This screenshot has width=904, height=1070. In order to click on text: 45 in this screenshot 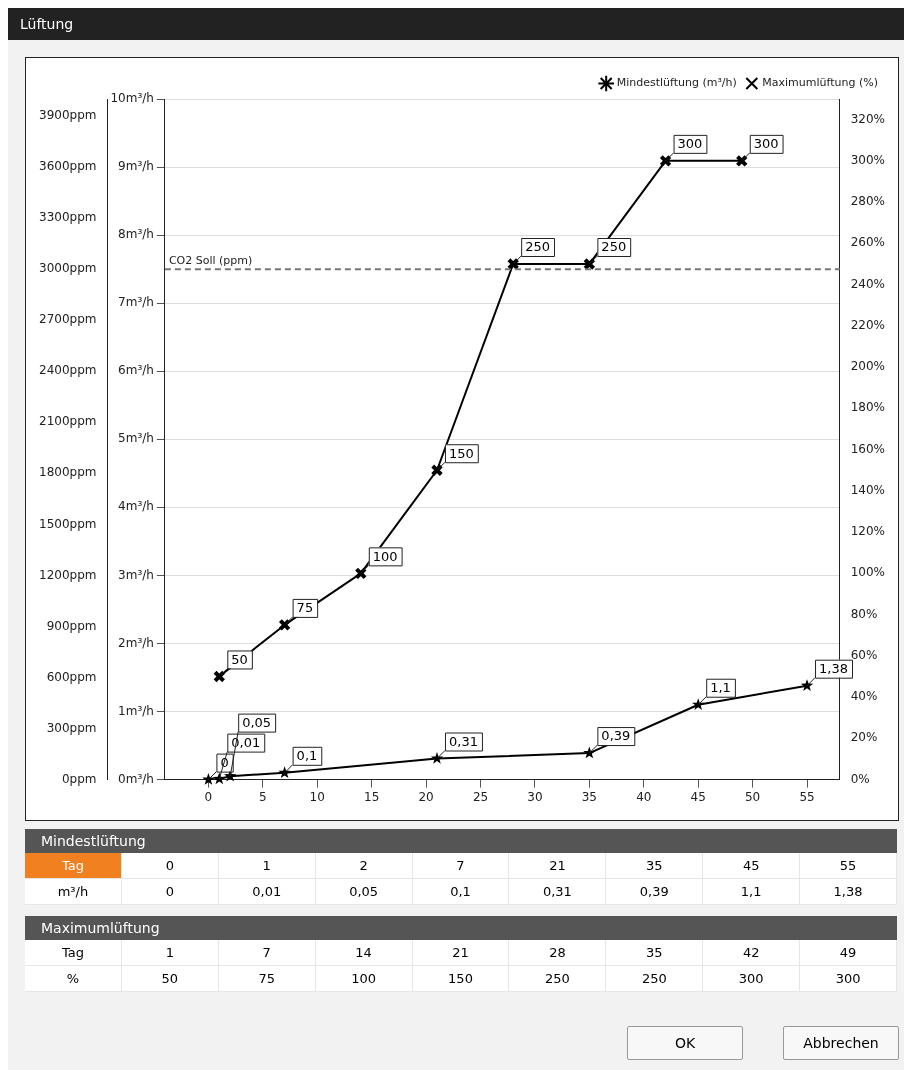, I will do `click(752, 865)`.